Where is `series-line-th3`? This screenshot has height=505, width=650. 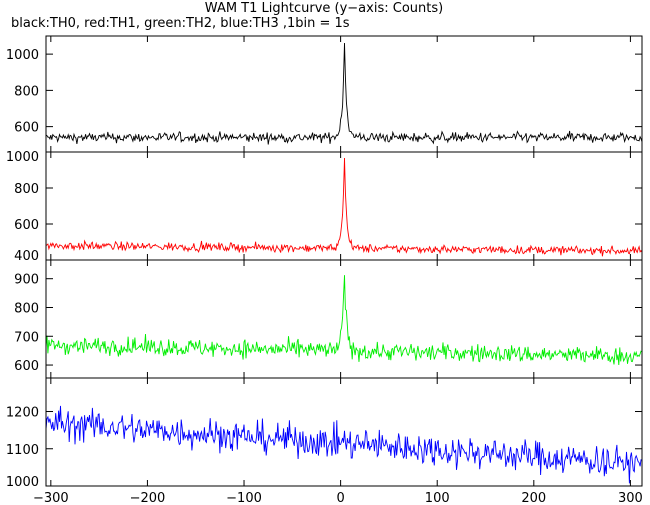 series-line-th3 is located at coordinates (344, 444).